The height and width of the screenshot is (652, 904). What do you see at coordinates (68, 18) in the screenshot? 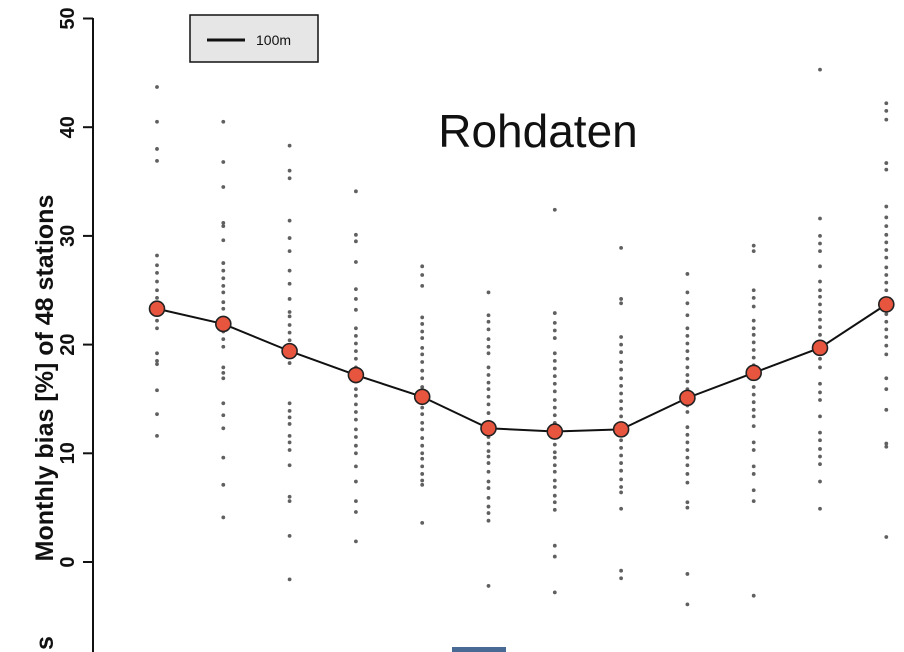
I see `y-tick-label: 50` at bounding box center [68, 18].